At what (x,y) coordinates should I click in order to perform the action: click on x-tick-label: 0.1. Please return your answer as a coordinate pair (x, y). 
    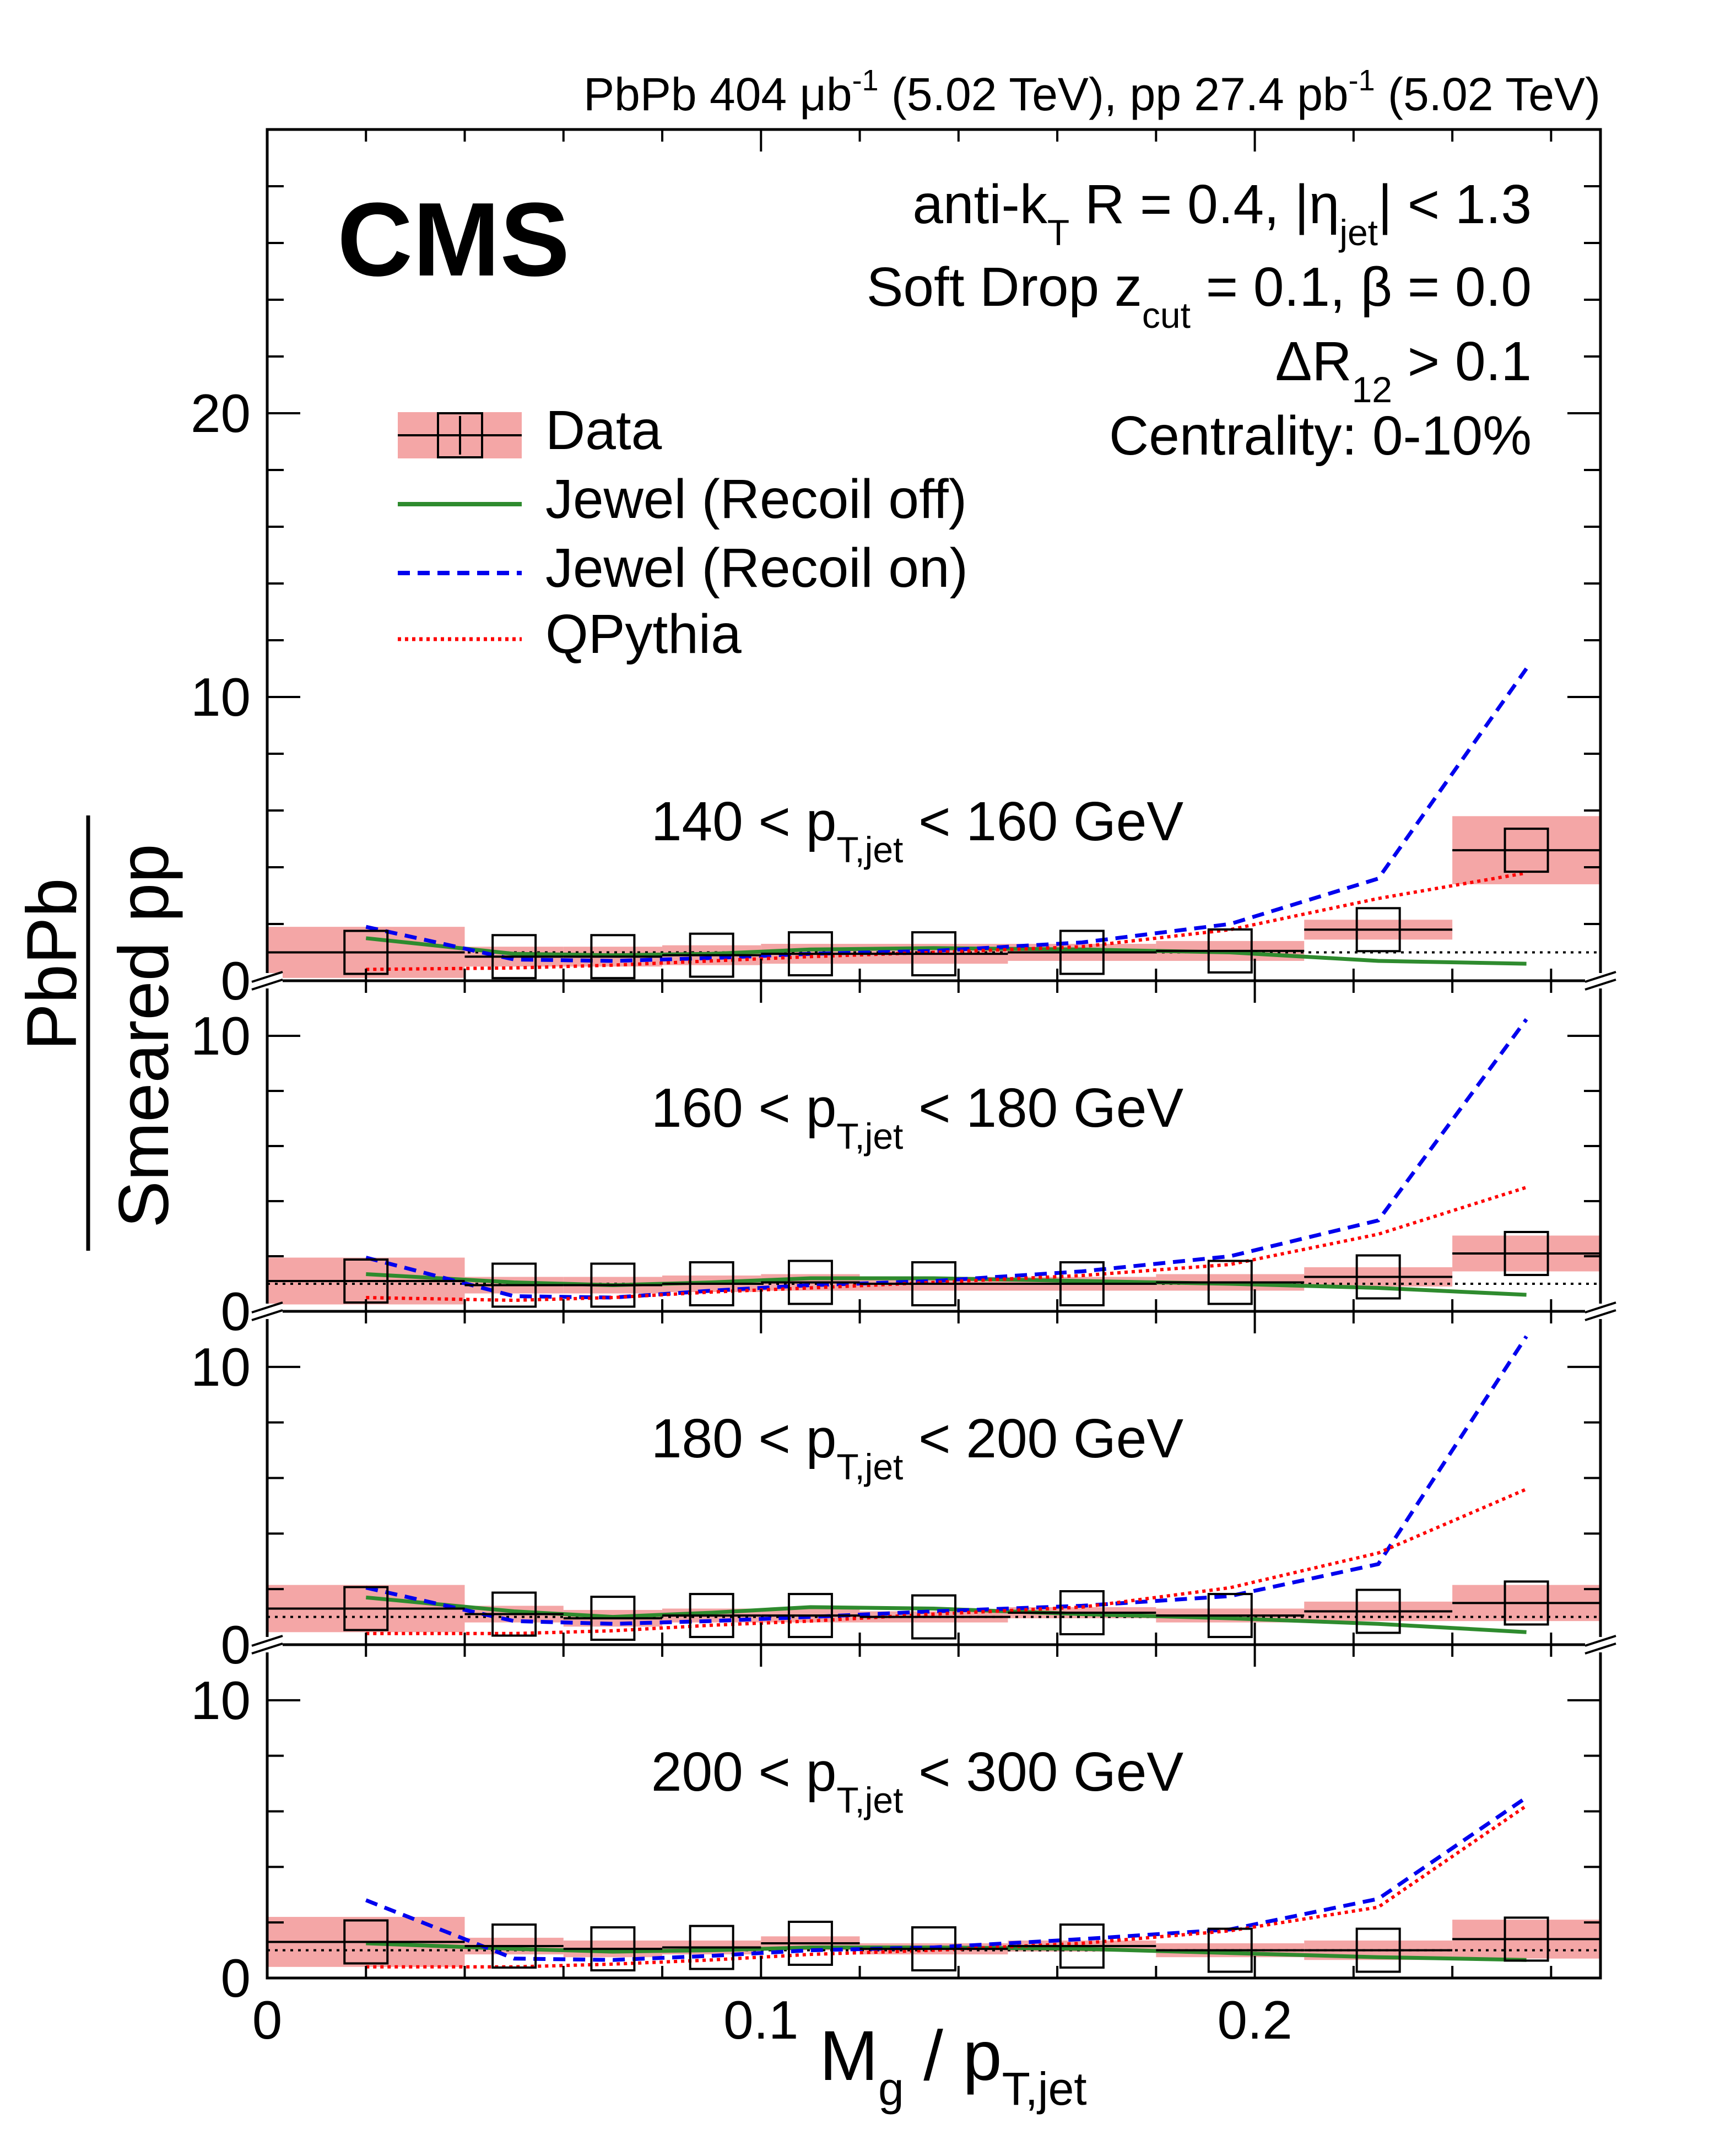
    Looking at the image, I should click on (760, 2020).